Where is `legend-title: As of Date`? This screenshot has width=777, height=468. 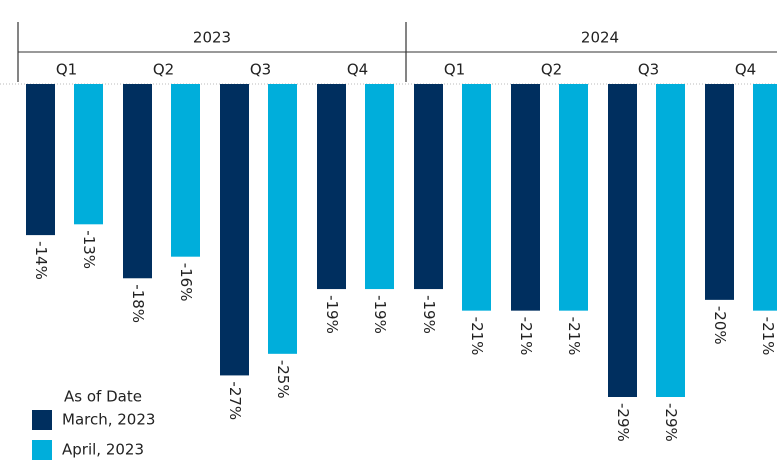
legend-title: As of Date is located at coordinates (103, 397).